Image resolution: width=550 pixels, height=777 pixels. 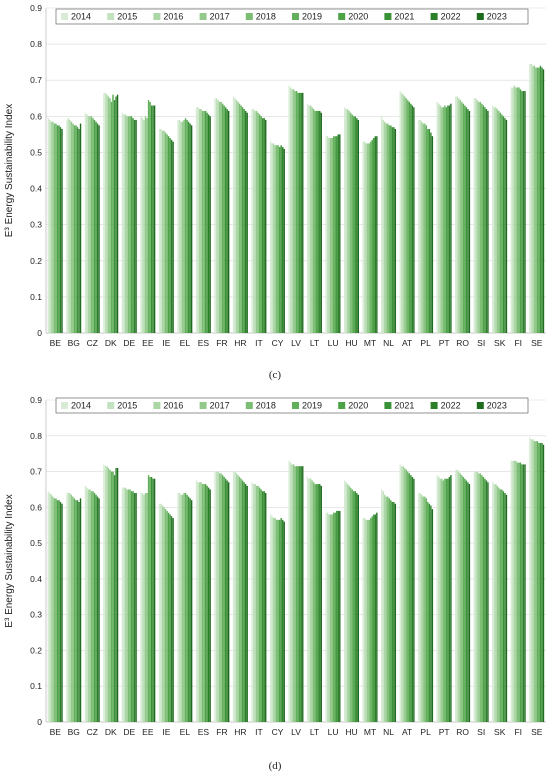 What do you see at coordinates (178, 226) in the screenshot?
I see `bar-EL-2014` at bounding box center [178, 226].